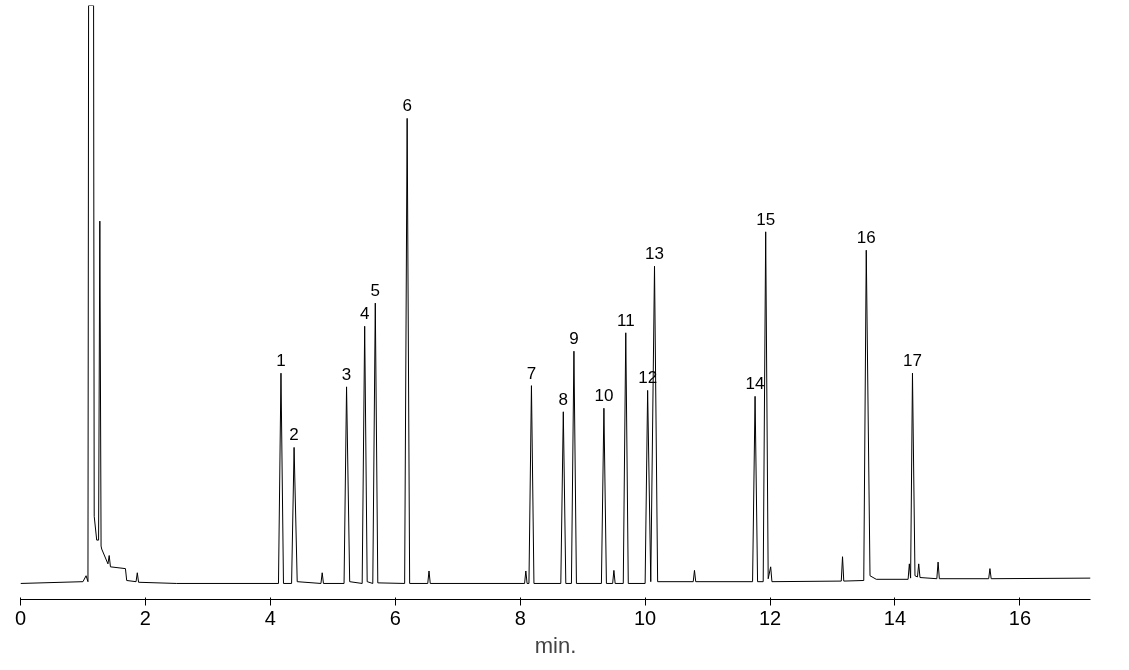 This screenshot has width=1129, height=670. Describe the element at coordinates (604, 396) in the screenshot. I see `annotation: 10` at that location.